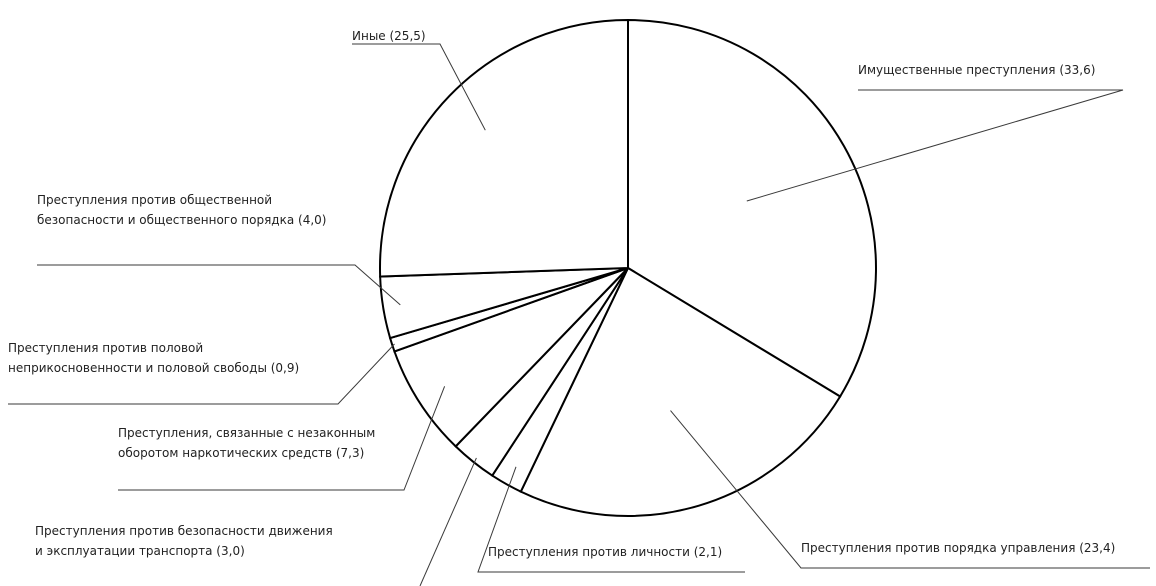  I want to click on slice-label: оборотом наркотических средств (7,3), so click(241, 453).